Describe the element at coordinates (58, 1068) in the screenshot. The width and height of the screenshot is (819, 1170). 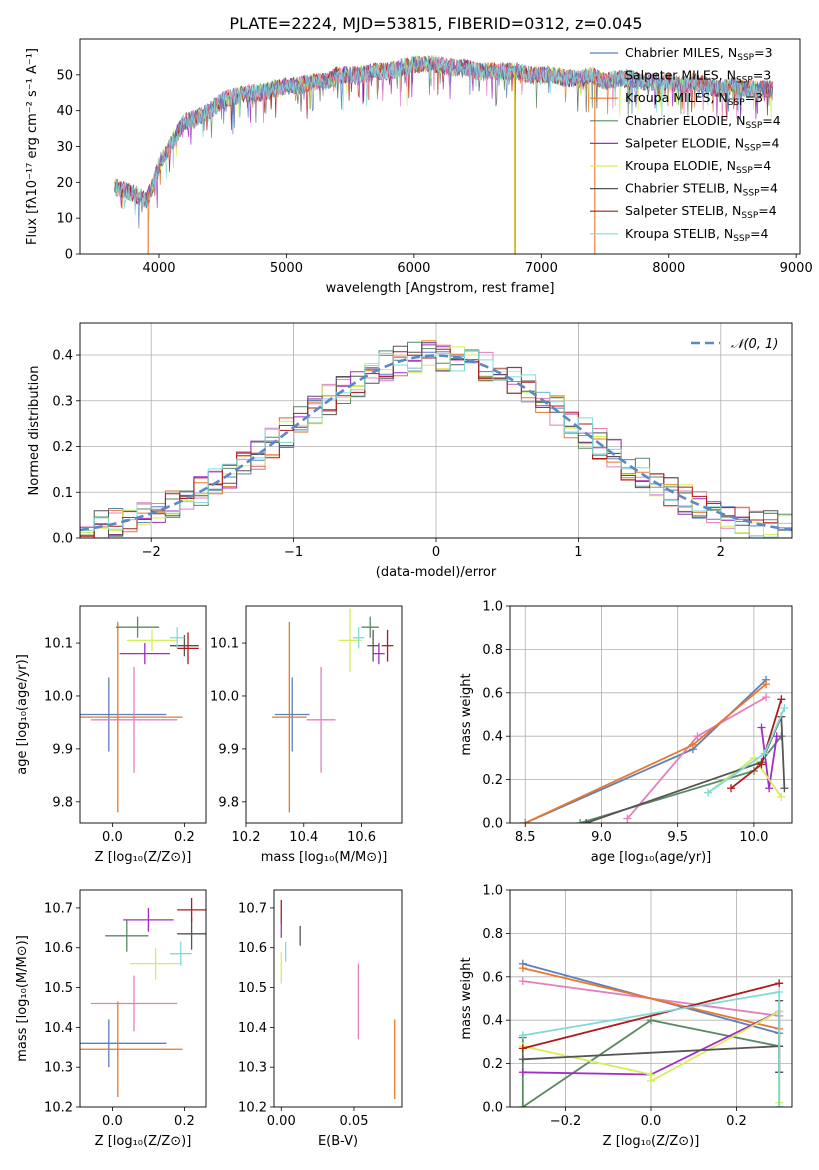
I see `y-tick-label: 10.3` at that location.